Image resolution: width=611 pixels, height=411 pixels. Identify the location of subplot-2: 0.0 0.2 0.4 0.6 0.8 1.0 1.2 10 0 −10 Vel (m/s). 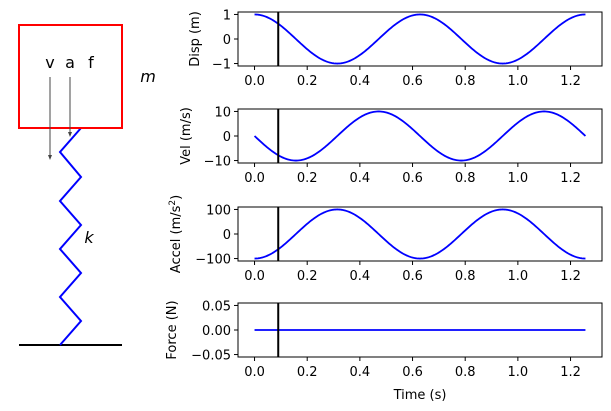
(391, 145).